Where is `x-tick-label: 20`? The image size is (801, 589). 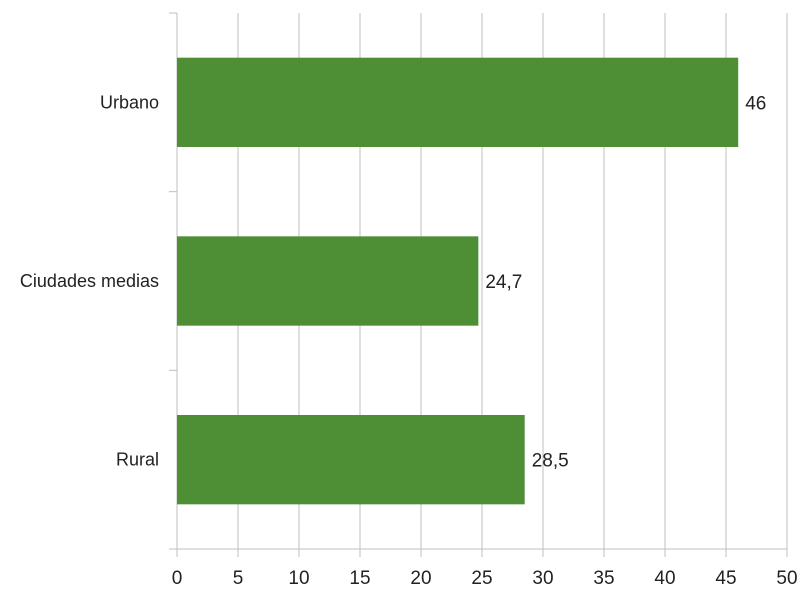 x-tick-label: 20 is located at coordinates (420, 578).